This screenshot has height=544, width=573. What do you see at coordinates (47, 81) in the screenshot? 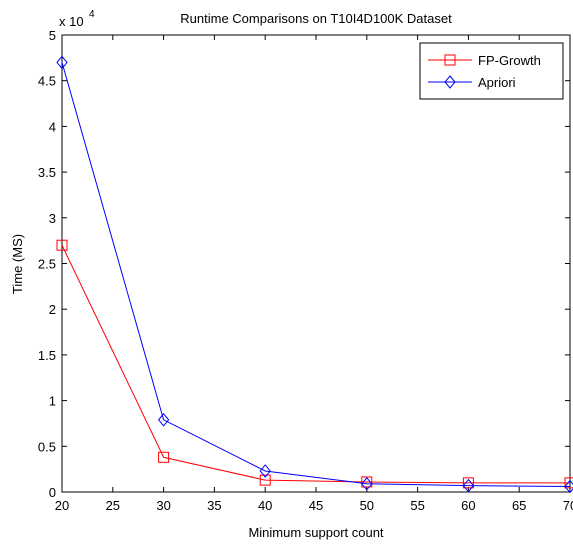
I see `y-tick-label: 4.5` at bounding box center [47, 81].